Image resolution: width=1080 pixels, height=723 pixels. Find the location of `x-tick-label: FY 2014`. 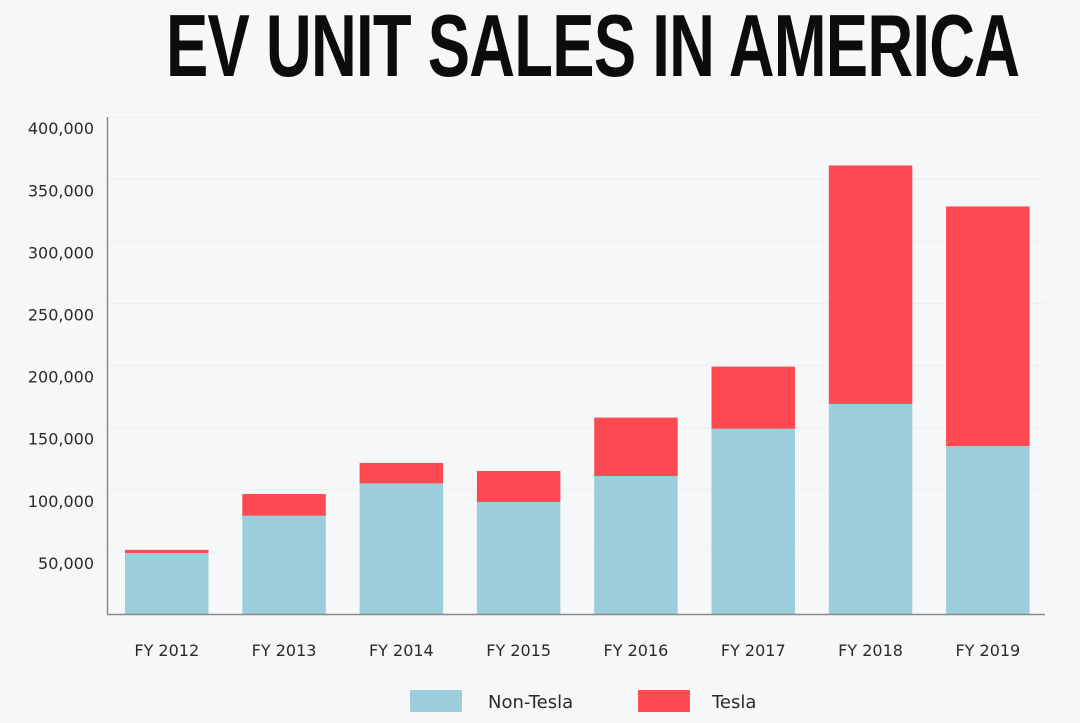

x-tick-label: FY 2014 is located at coordinates (401, 650).